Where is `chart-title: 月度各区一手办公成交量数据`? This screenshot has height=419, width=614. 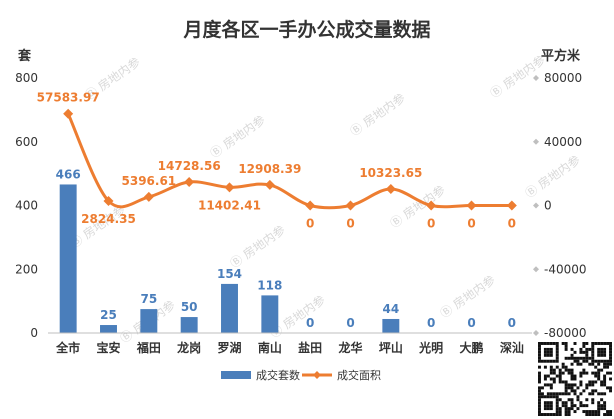
chart-title: 月度各区一手办公成交量数据 is located at coordinates (306, 29).